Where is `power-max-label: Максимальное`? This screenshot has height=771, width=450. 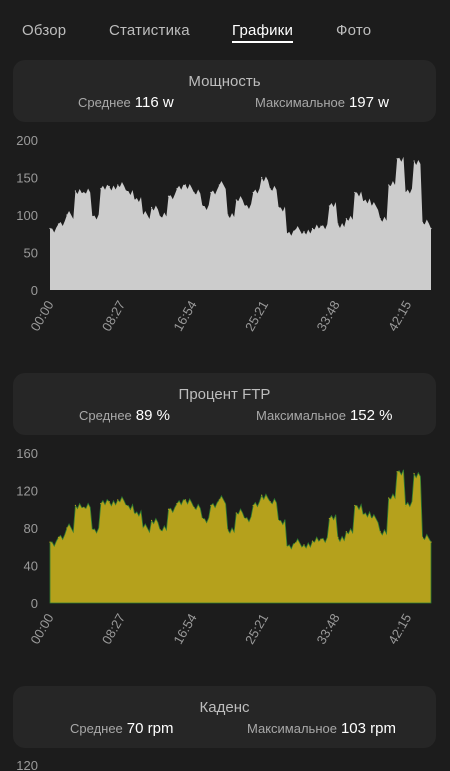 power-max-label: Максимальное is located at coordinates (300, 102).